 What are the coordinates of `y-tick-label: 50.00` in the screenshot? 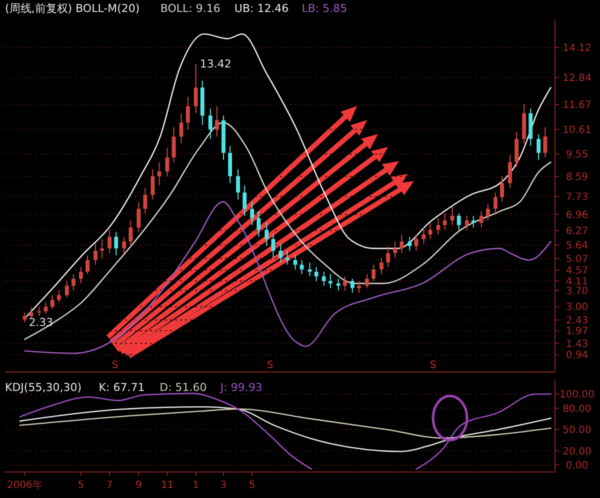 It's located at (577, 430).